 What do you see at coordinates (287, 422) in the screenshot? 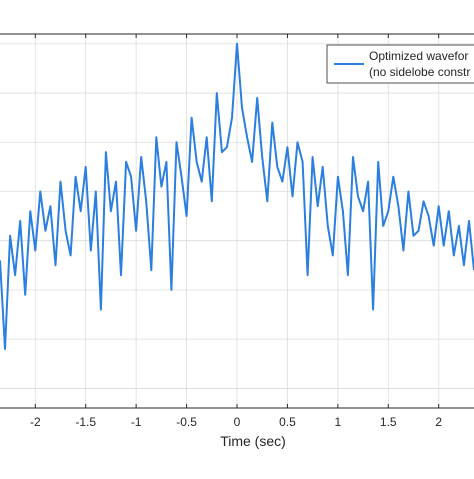
I see `x-tick-label: 0.5` at bounding box center [287, 422].